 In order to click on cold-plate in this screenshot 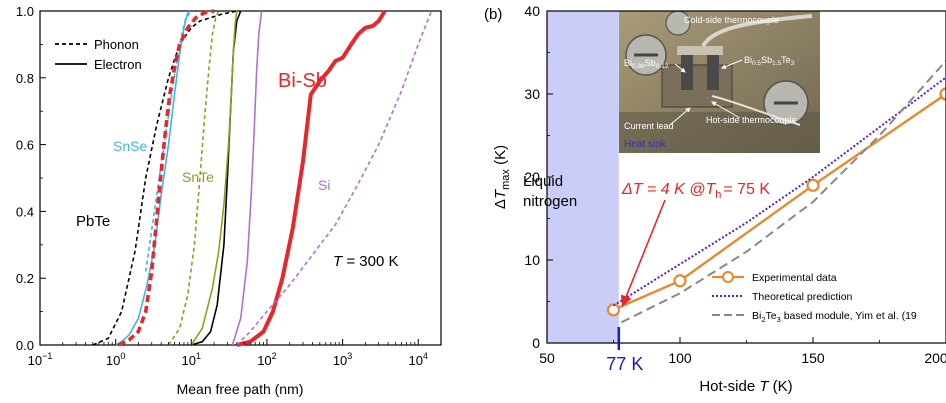, I will do `click(700, 50)`.